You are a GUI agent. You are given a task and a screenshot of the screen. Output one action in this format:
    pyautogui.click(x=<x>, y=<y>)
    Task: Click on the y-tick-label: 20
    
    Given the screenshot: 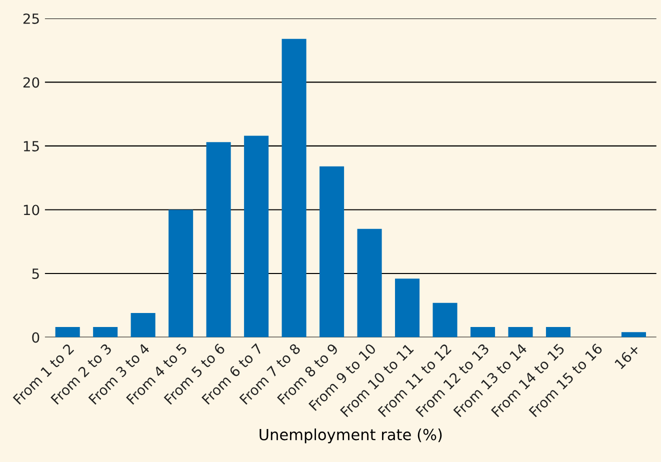 What is the action you would take?
    pyautogui.click(x=31, y=82)
    